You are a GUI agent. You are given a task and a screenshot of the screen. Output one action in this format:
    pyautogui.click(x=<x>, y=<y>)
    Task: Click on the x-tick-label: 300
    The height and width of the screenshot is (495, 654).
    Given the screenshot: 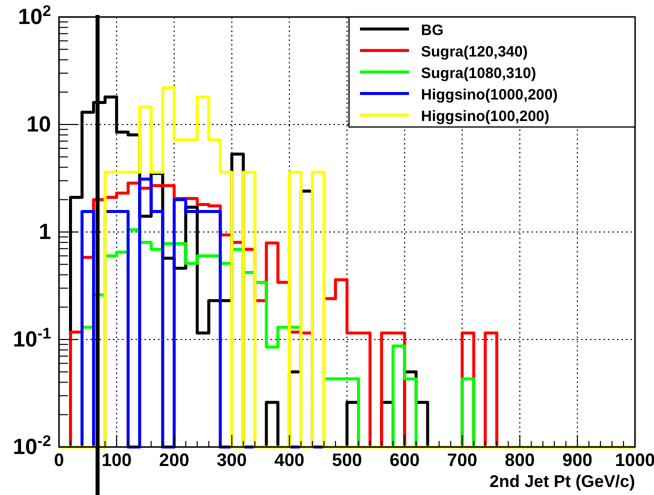 What is the action you would take?
    pyautogui.click(x=231, y=460)
    